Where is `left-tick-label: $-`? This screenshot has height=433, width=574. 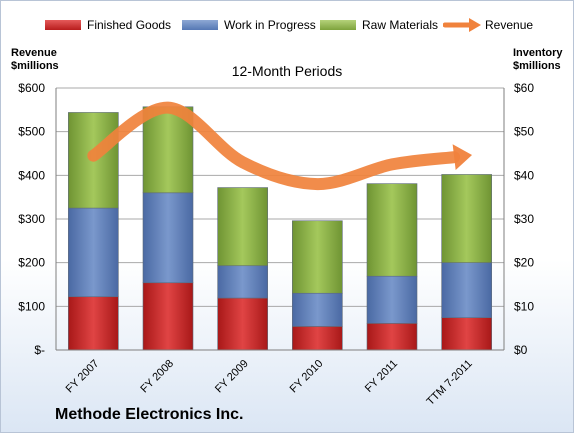 left-tick-label: $- is located at coordinates (39, 350).